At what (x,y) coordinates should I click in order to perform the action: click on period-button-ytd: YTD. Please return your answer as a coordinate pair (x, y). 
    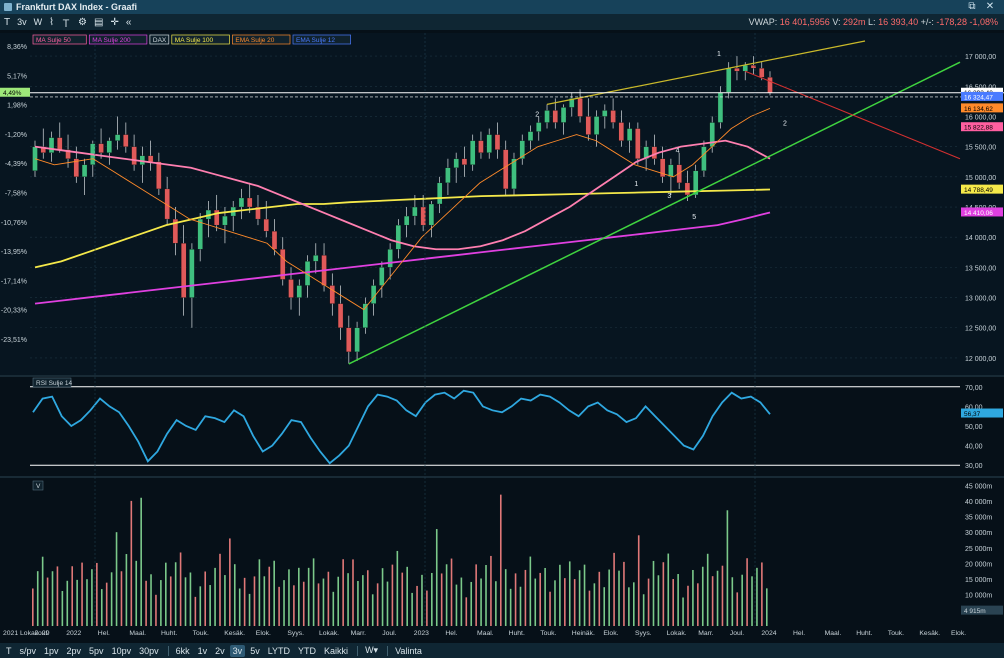
    Looking at the image, I should click on (307, 650).